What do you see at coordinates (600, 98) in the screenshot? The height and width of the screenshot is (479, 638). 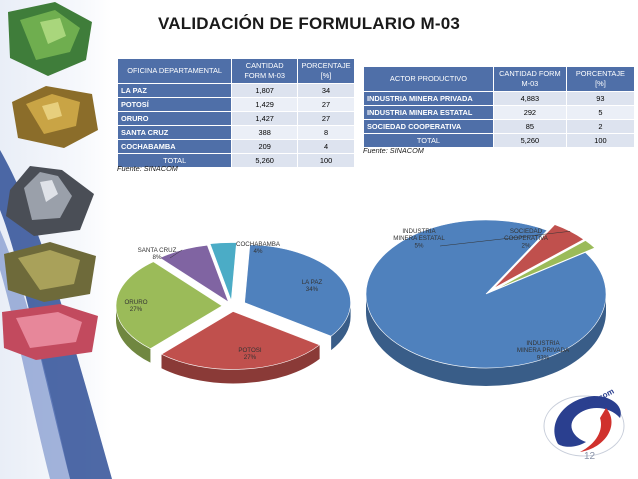 I see `porcentaje-cell: 93` at bounding box center [600, 98].